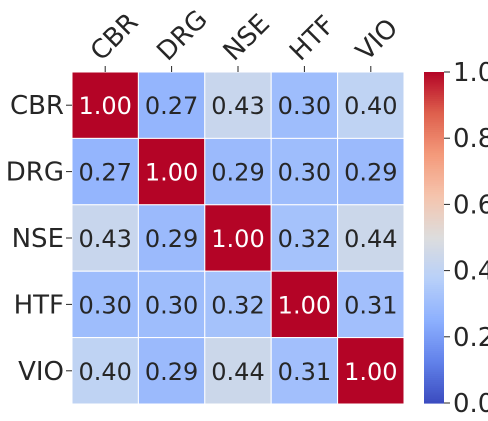 The image size is (488, 421). Describe the element at coordinates (35, 173) in the screenshot. I see `y-tick-label: DRG` at that location.